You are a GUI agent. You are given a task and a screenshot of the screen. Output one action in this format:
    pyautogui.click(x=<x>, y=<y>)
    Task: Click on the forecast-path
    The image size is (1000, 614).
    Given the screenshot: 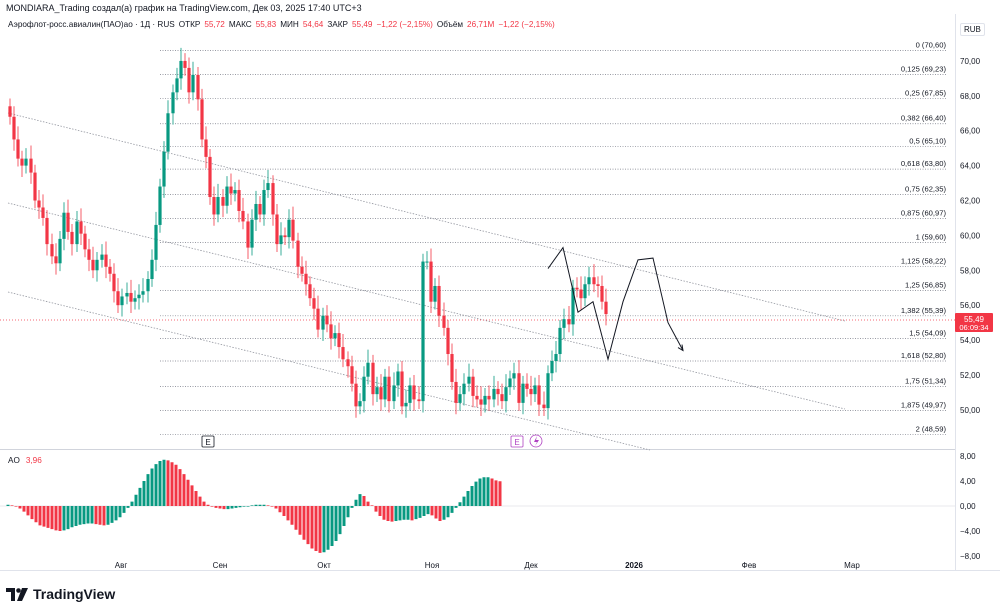 What is the action you would take?
    pyautogui.click(x=615, y=304)
    